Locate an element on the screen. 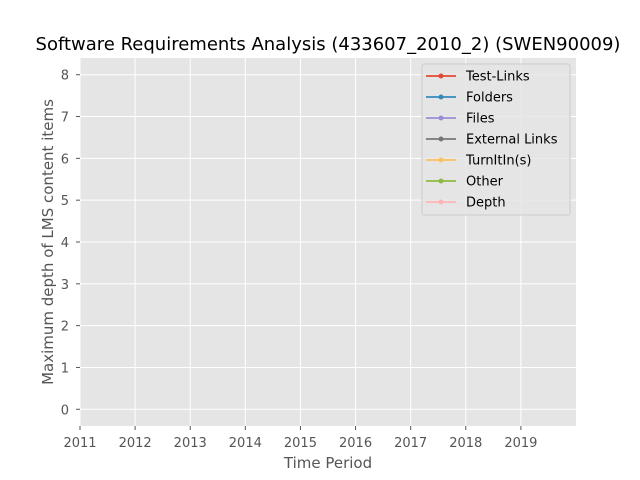 The height and width of the screenshot is (480, 640). y-tick-label: 1 is located at coordinates (65, 368).